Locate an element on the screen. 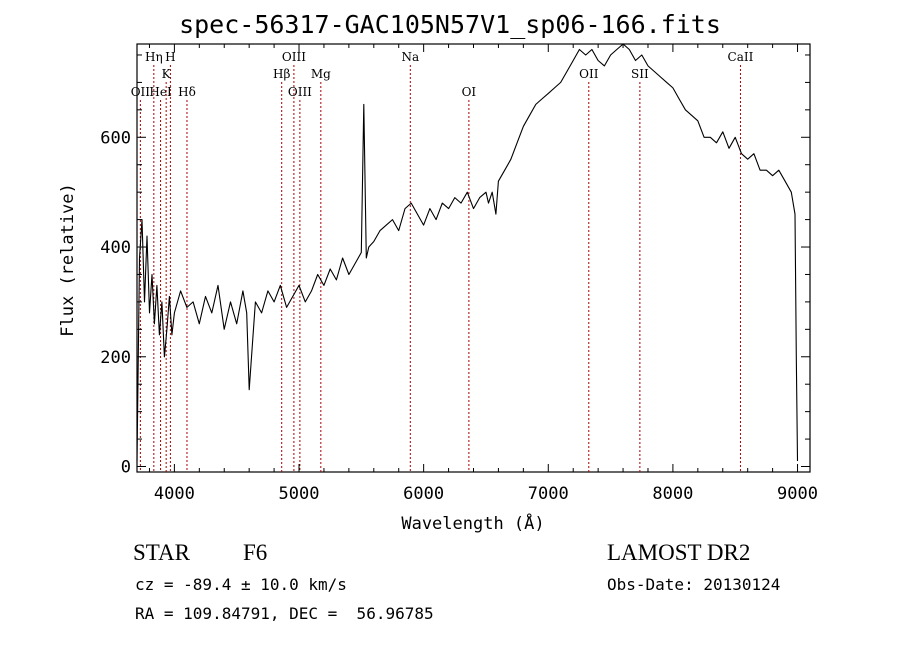  y-axis-label: Flux (relative) is located at coordinates (68, 260).